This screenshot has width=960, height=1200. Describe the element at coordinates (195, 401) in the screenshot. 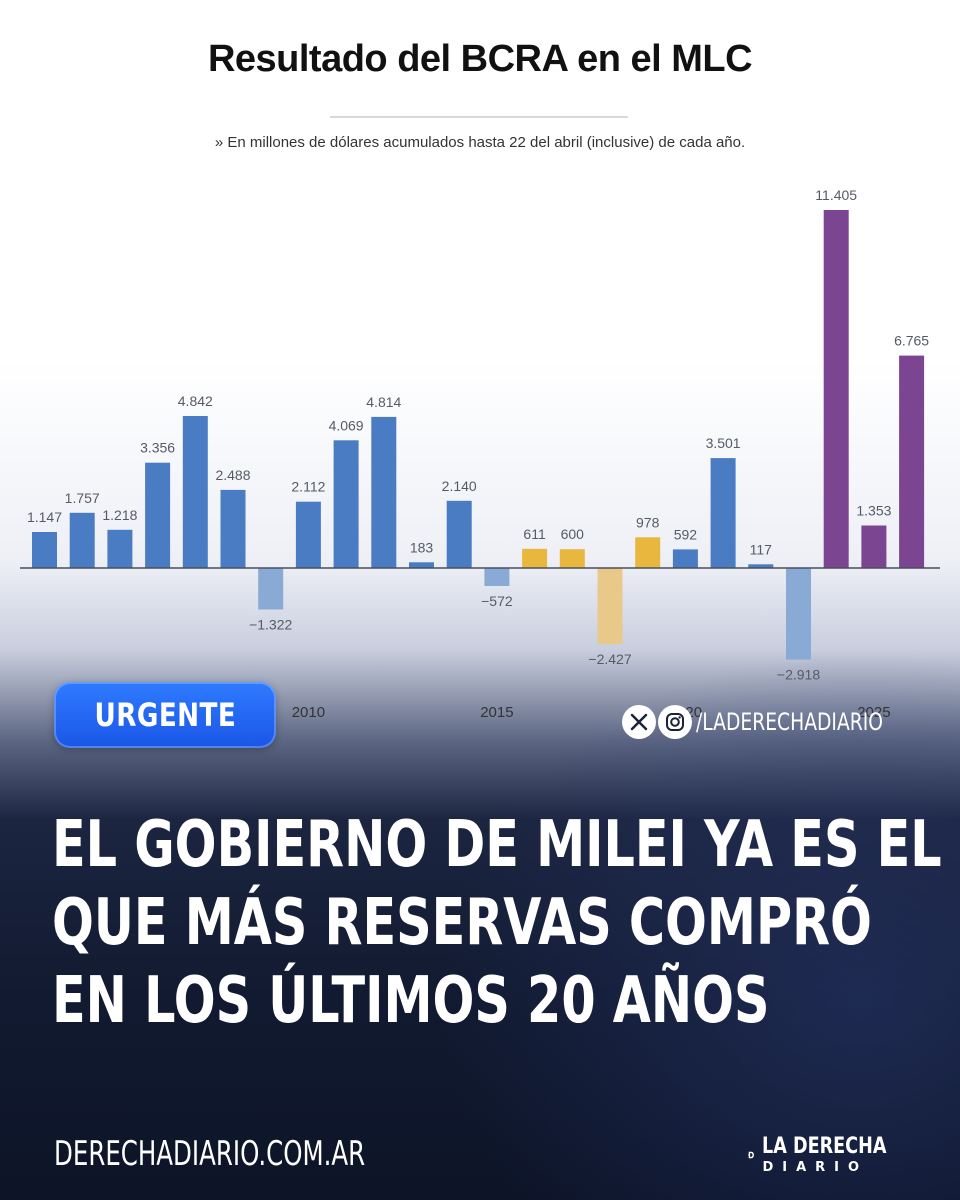

I see `value-label-2007: 4.842` at that location.